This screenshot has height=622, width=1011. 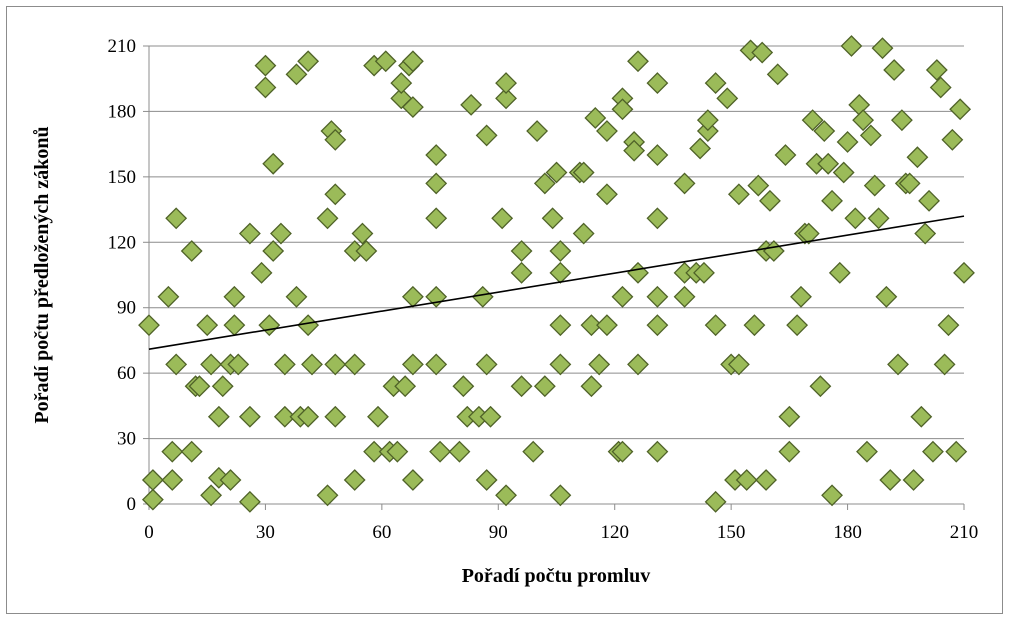 I want to click on x-tick-label: 210, so click(x=964, y=532).